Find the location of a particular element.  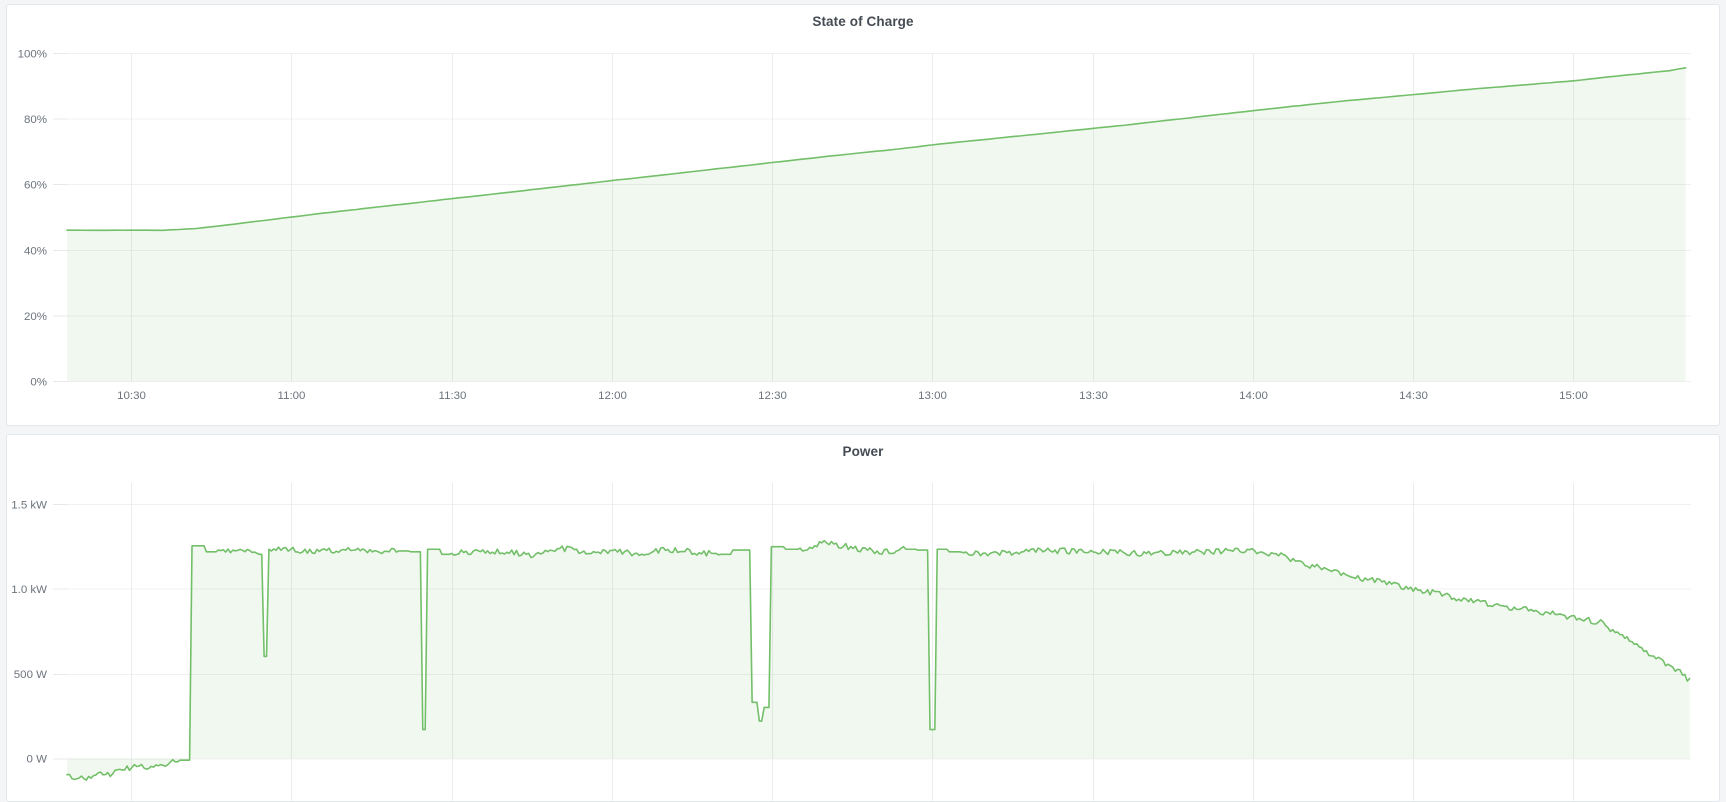

x-axis-tick-label: 14:30 is located at coordinates (1413, 396).